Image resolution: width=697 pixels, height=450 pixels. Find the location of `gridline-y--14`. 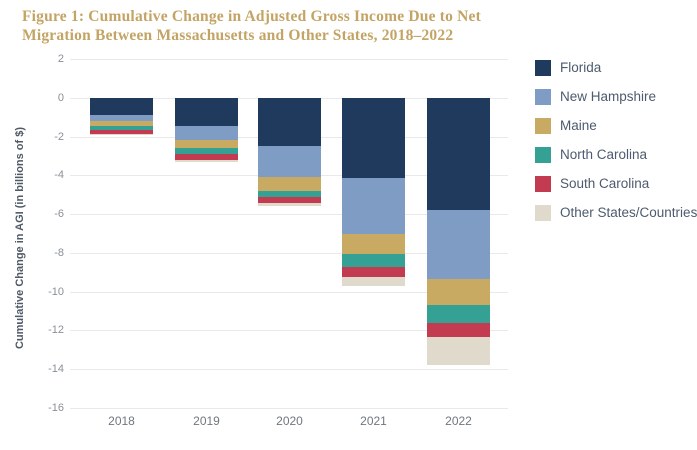

gridline-y--14 is located at coordinates (289, 370).